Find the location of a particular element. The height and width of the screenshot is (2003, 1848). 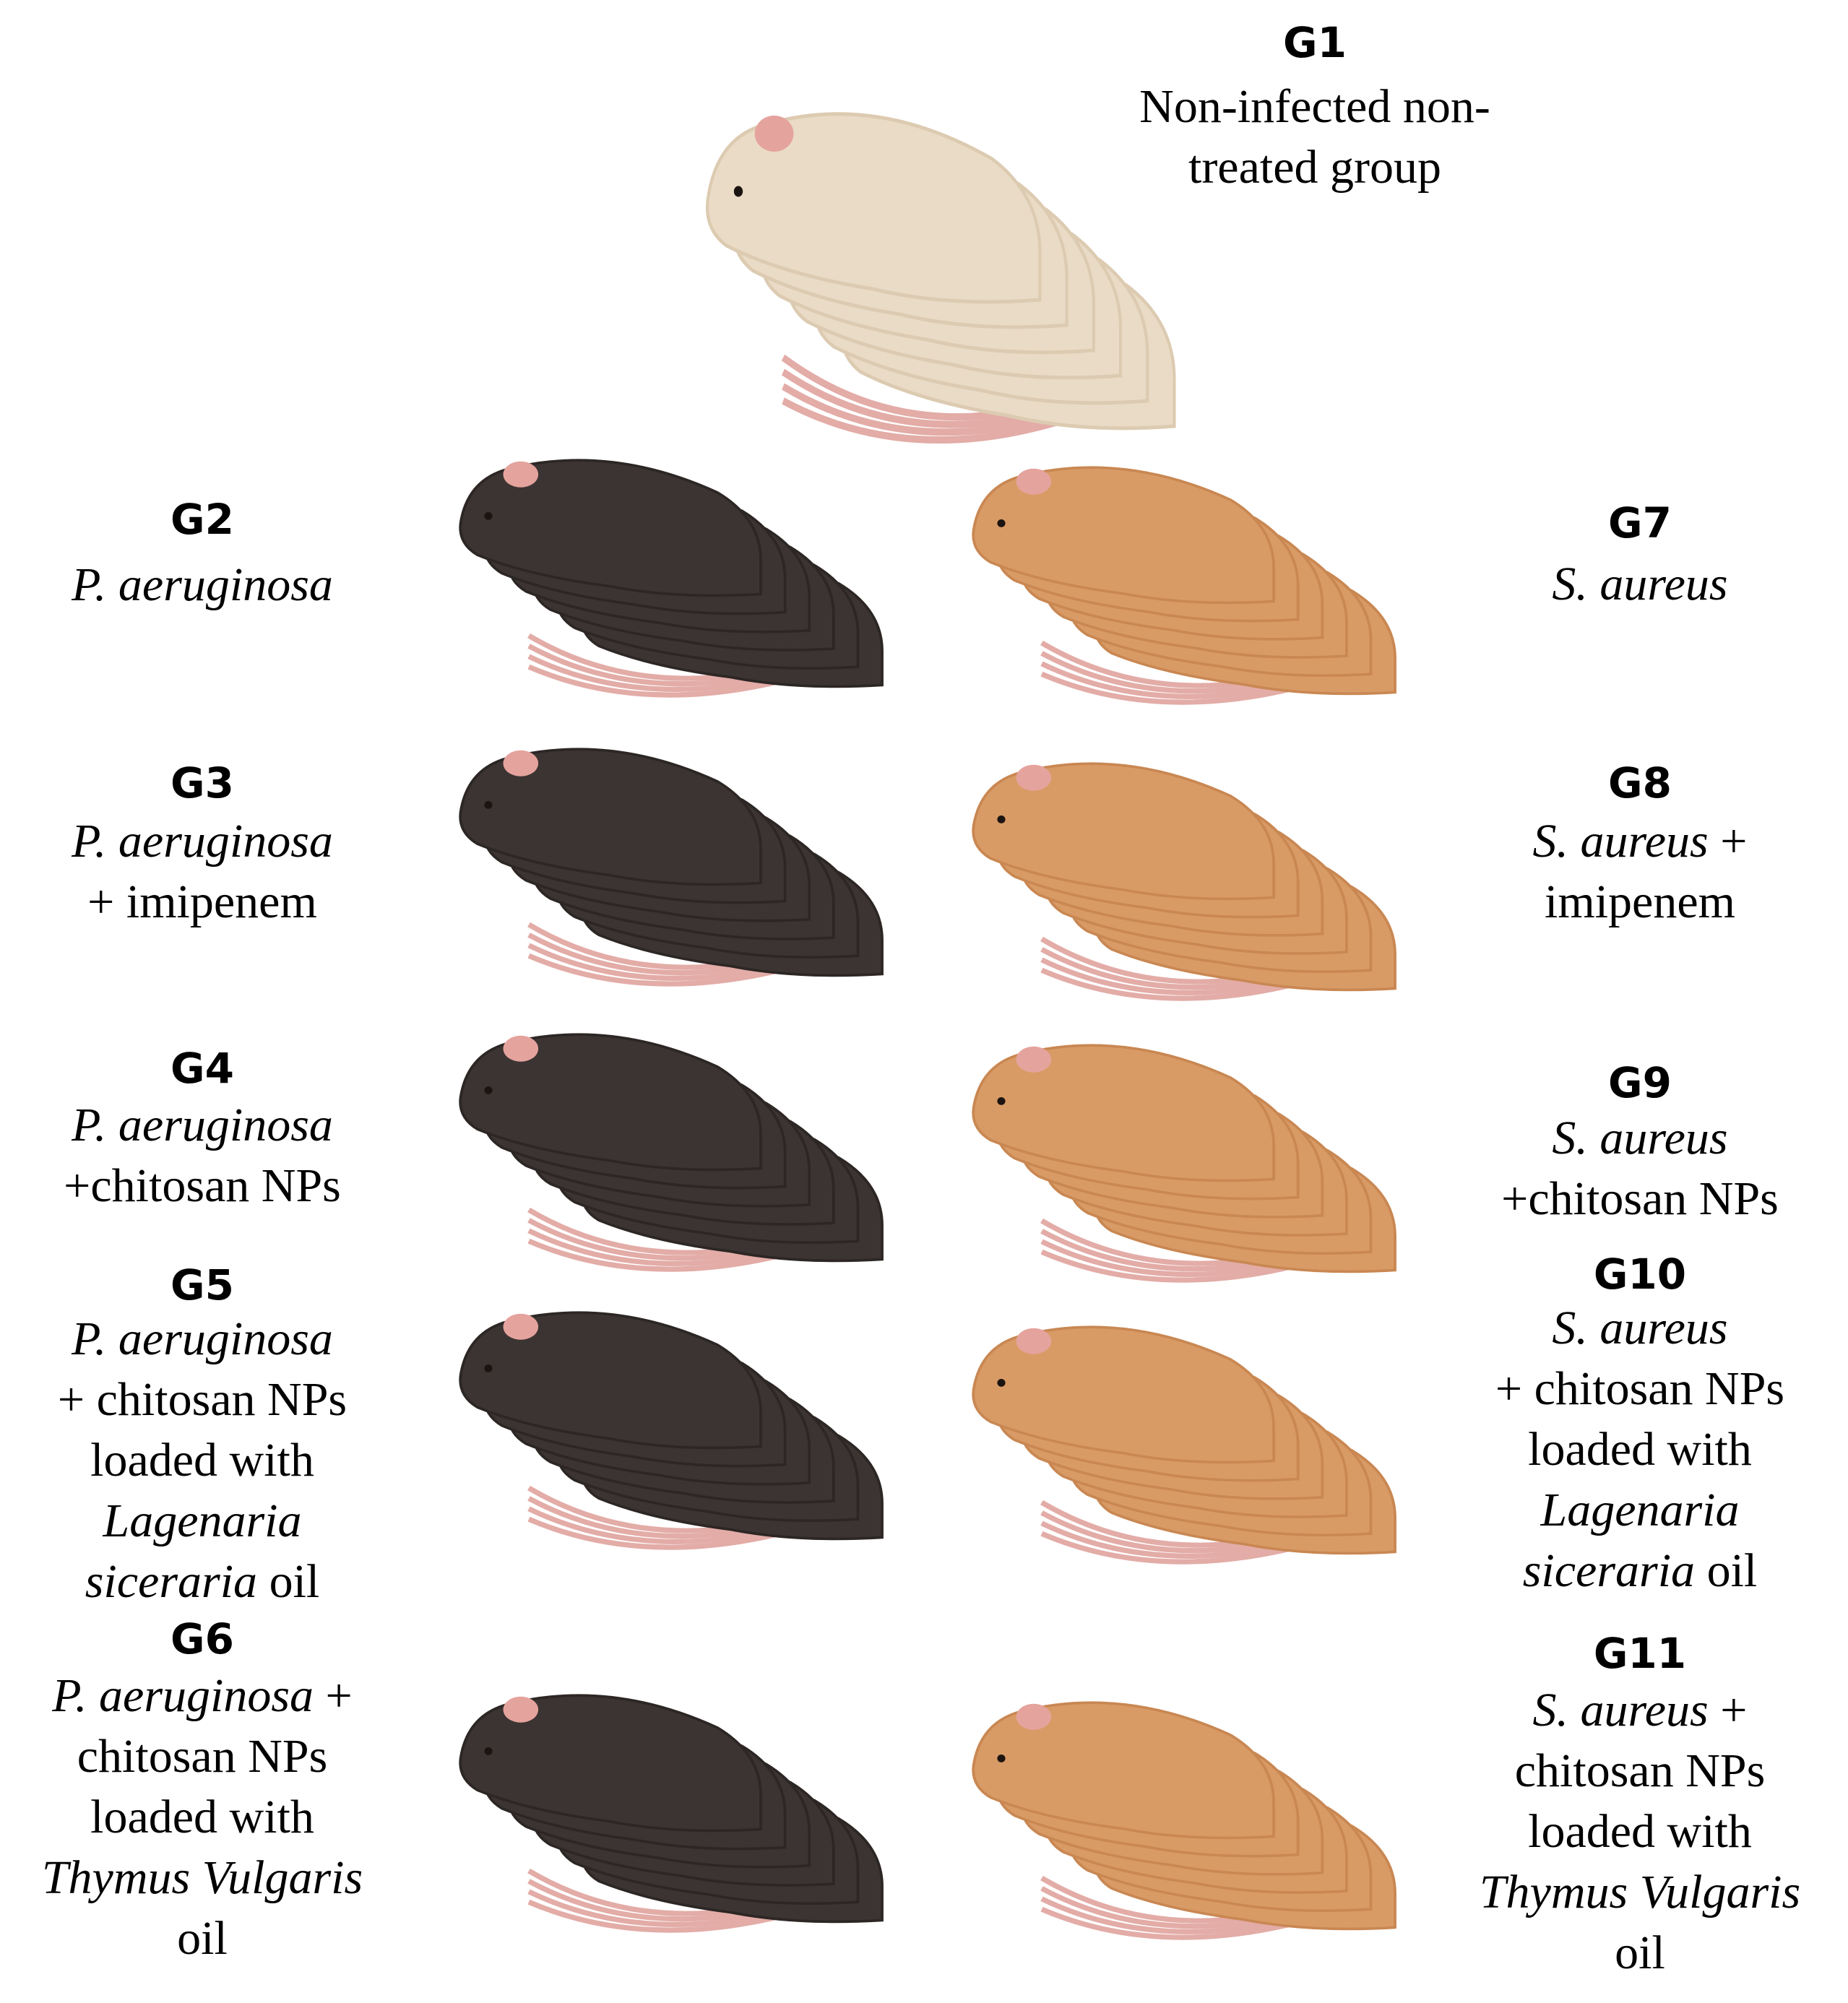

group-id: G2 is located at coordinates (202, 519).